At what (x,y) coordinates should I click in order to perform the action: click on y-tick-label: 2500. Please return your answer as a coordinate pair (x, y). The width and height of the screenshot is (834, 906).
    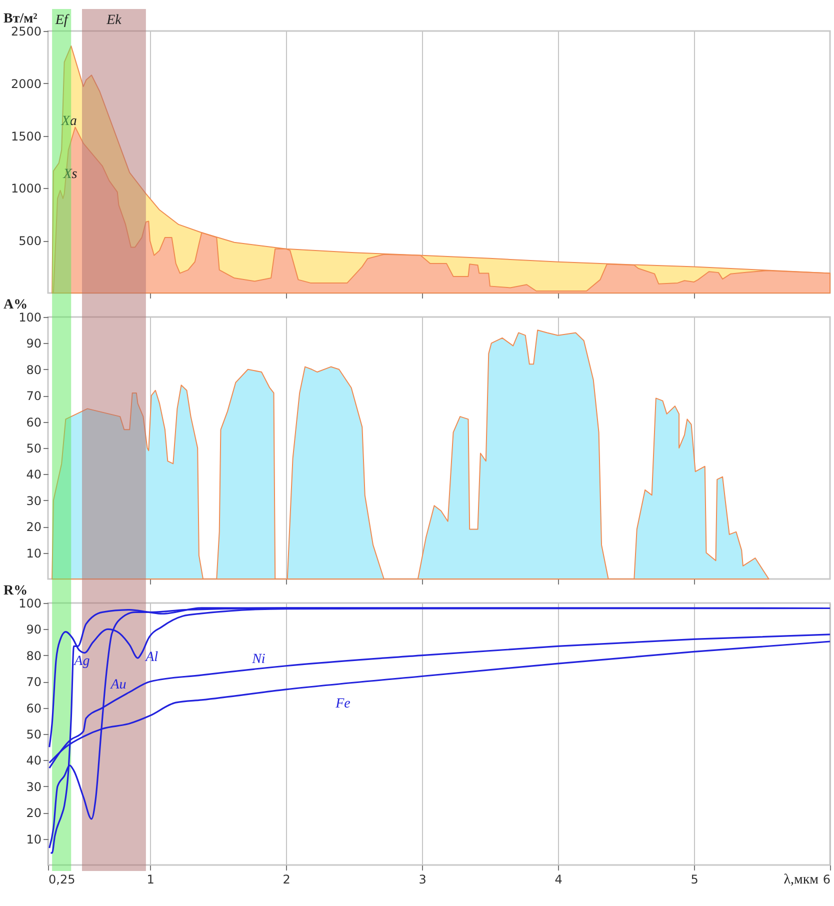
    Looking at the image, I should click on (26, 31).